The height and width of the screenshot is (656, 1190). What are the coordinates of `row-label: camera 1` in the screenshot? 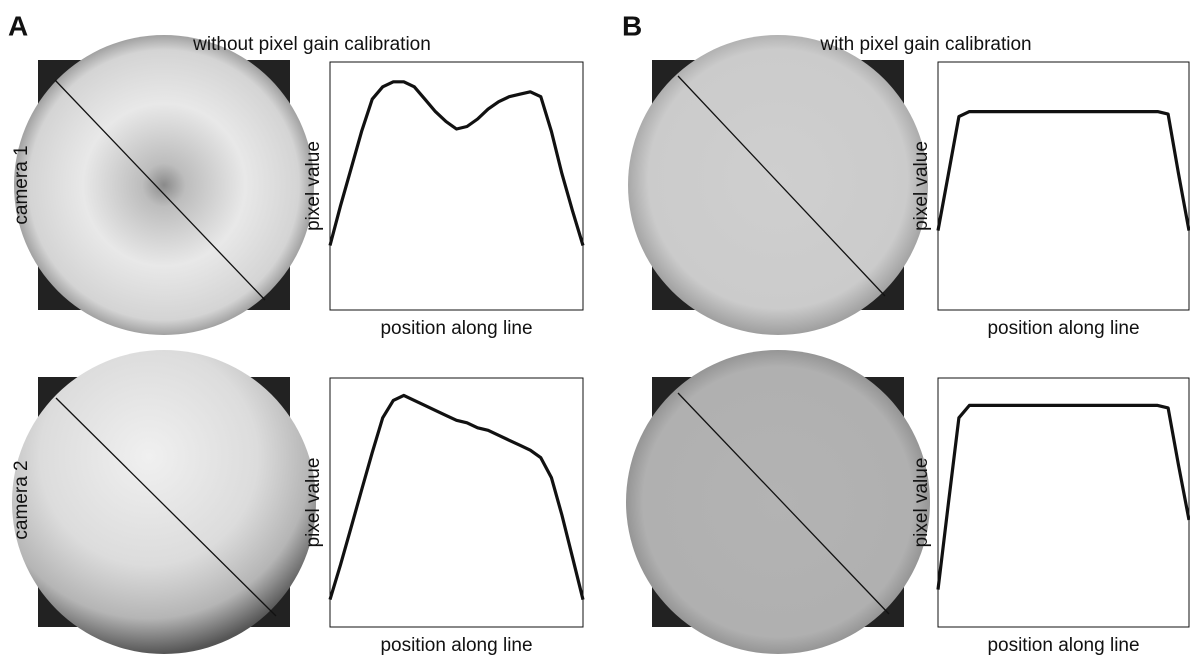 It's located at (21, 184).